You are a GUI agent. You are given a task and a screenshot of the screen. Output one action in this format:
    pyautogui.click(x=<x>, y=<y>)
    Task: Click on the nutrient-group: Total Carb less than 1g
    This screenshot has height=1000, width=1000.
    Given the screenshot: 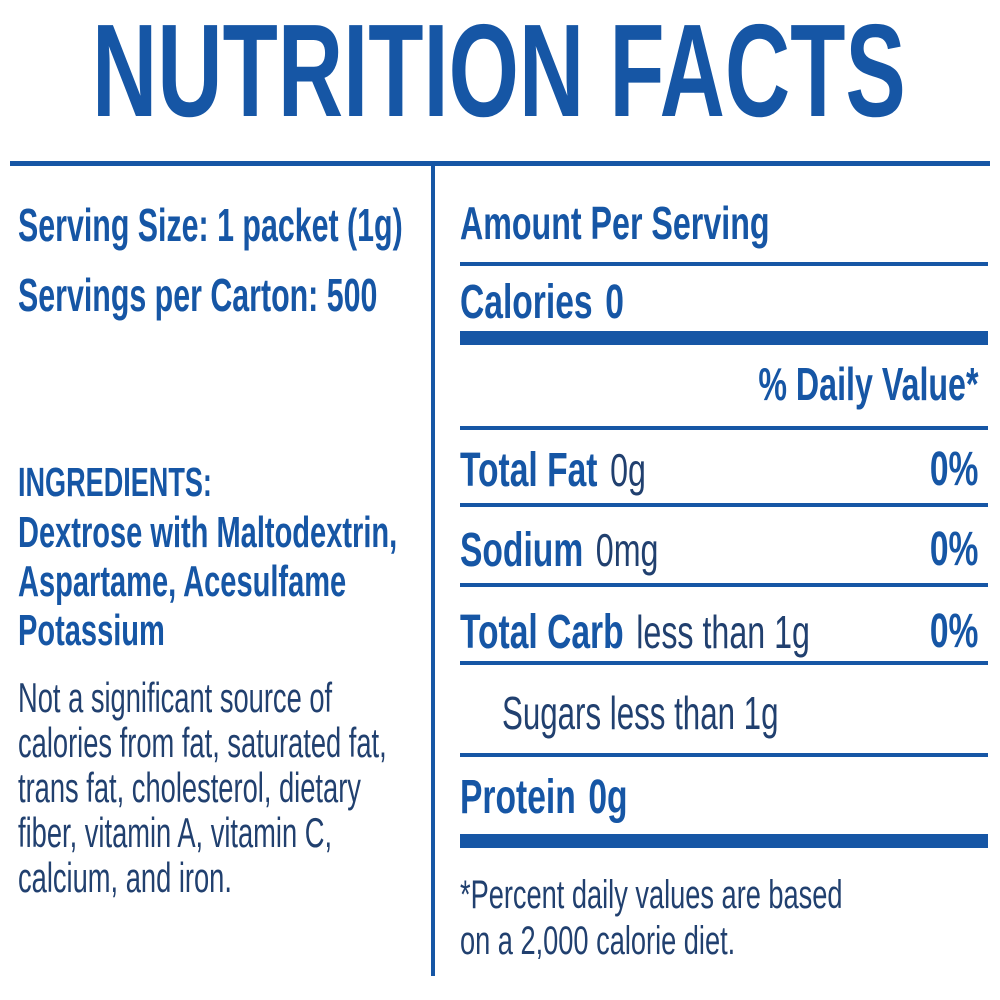 What is the action you would take?
    pyautogui.click(x=635, y=632)
    